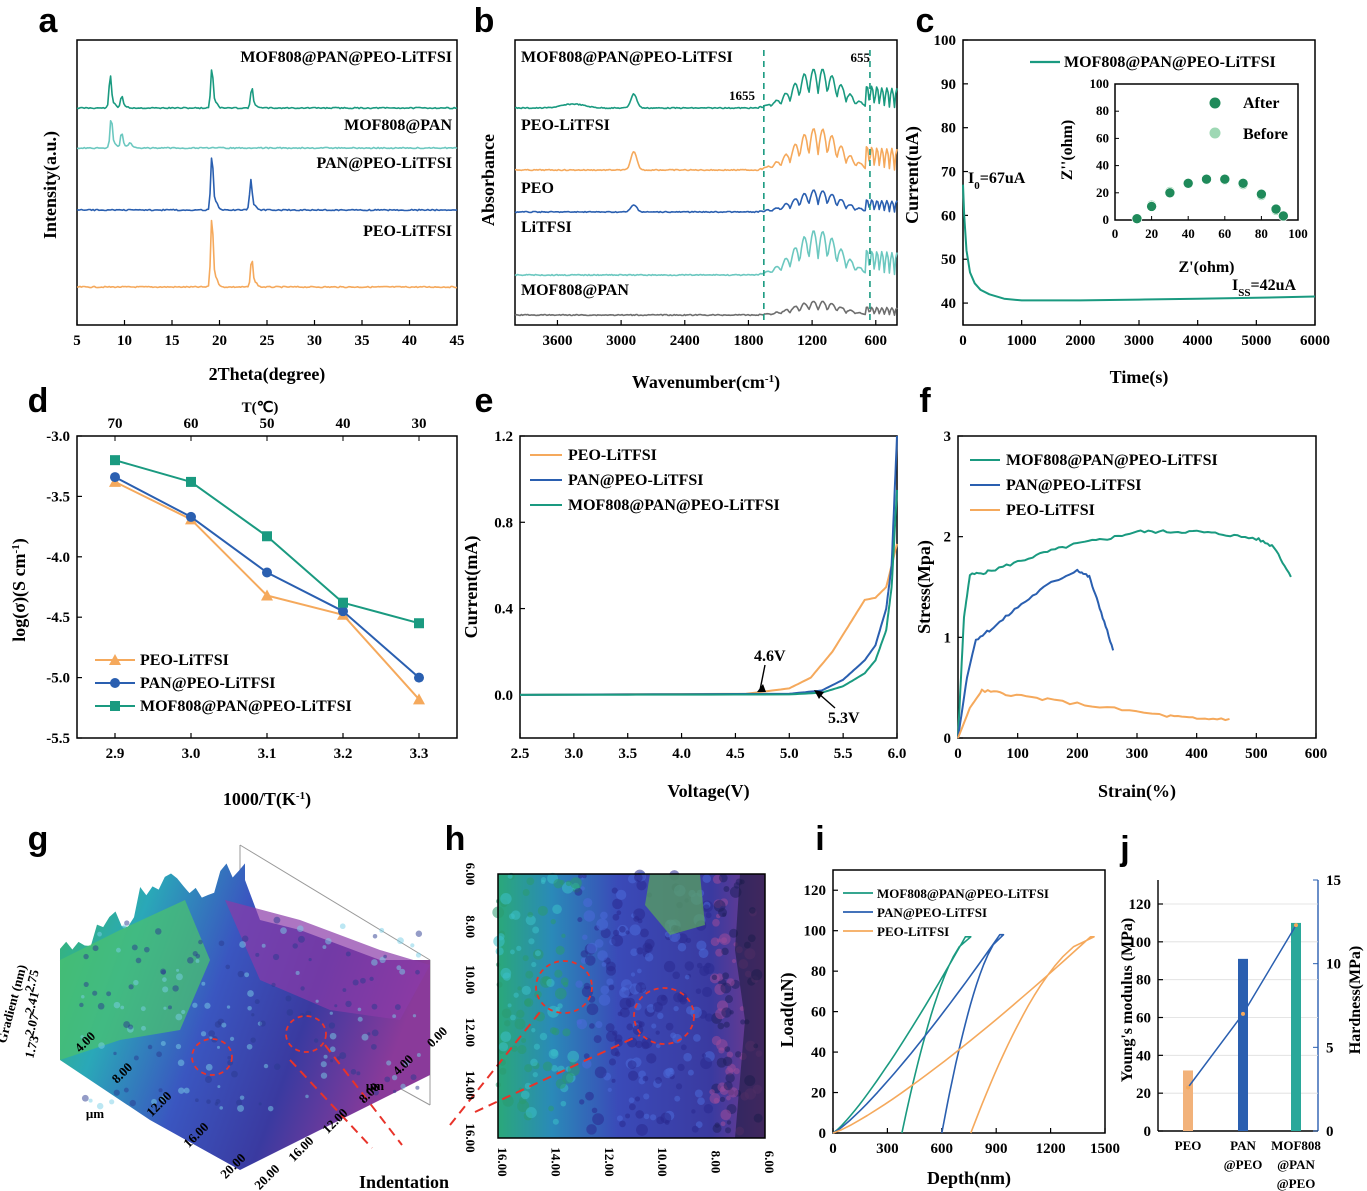  What do you see at coordinates (716, 1162) in the screenshot?
I see `afm-map-bottom-tick: 8.00` at bounding box center [716, 1162].